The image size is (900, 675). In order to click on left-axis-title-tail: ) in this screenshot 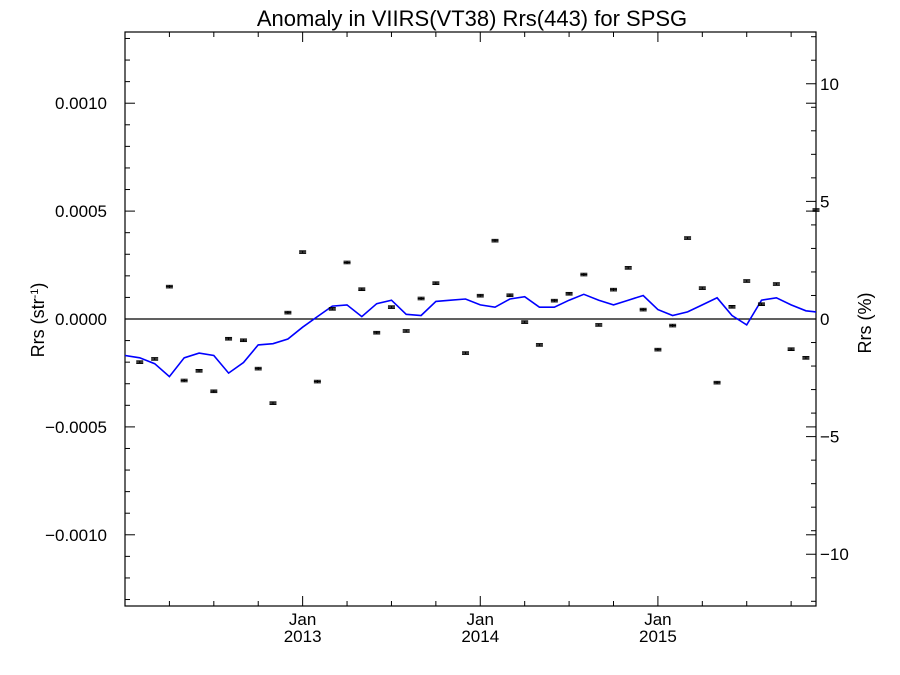, I will do `click(38, 286)`.